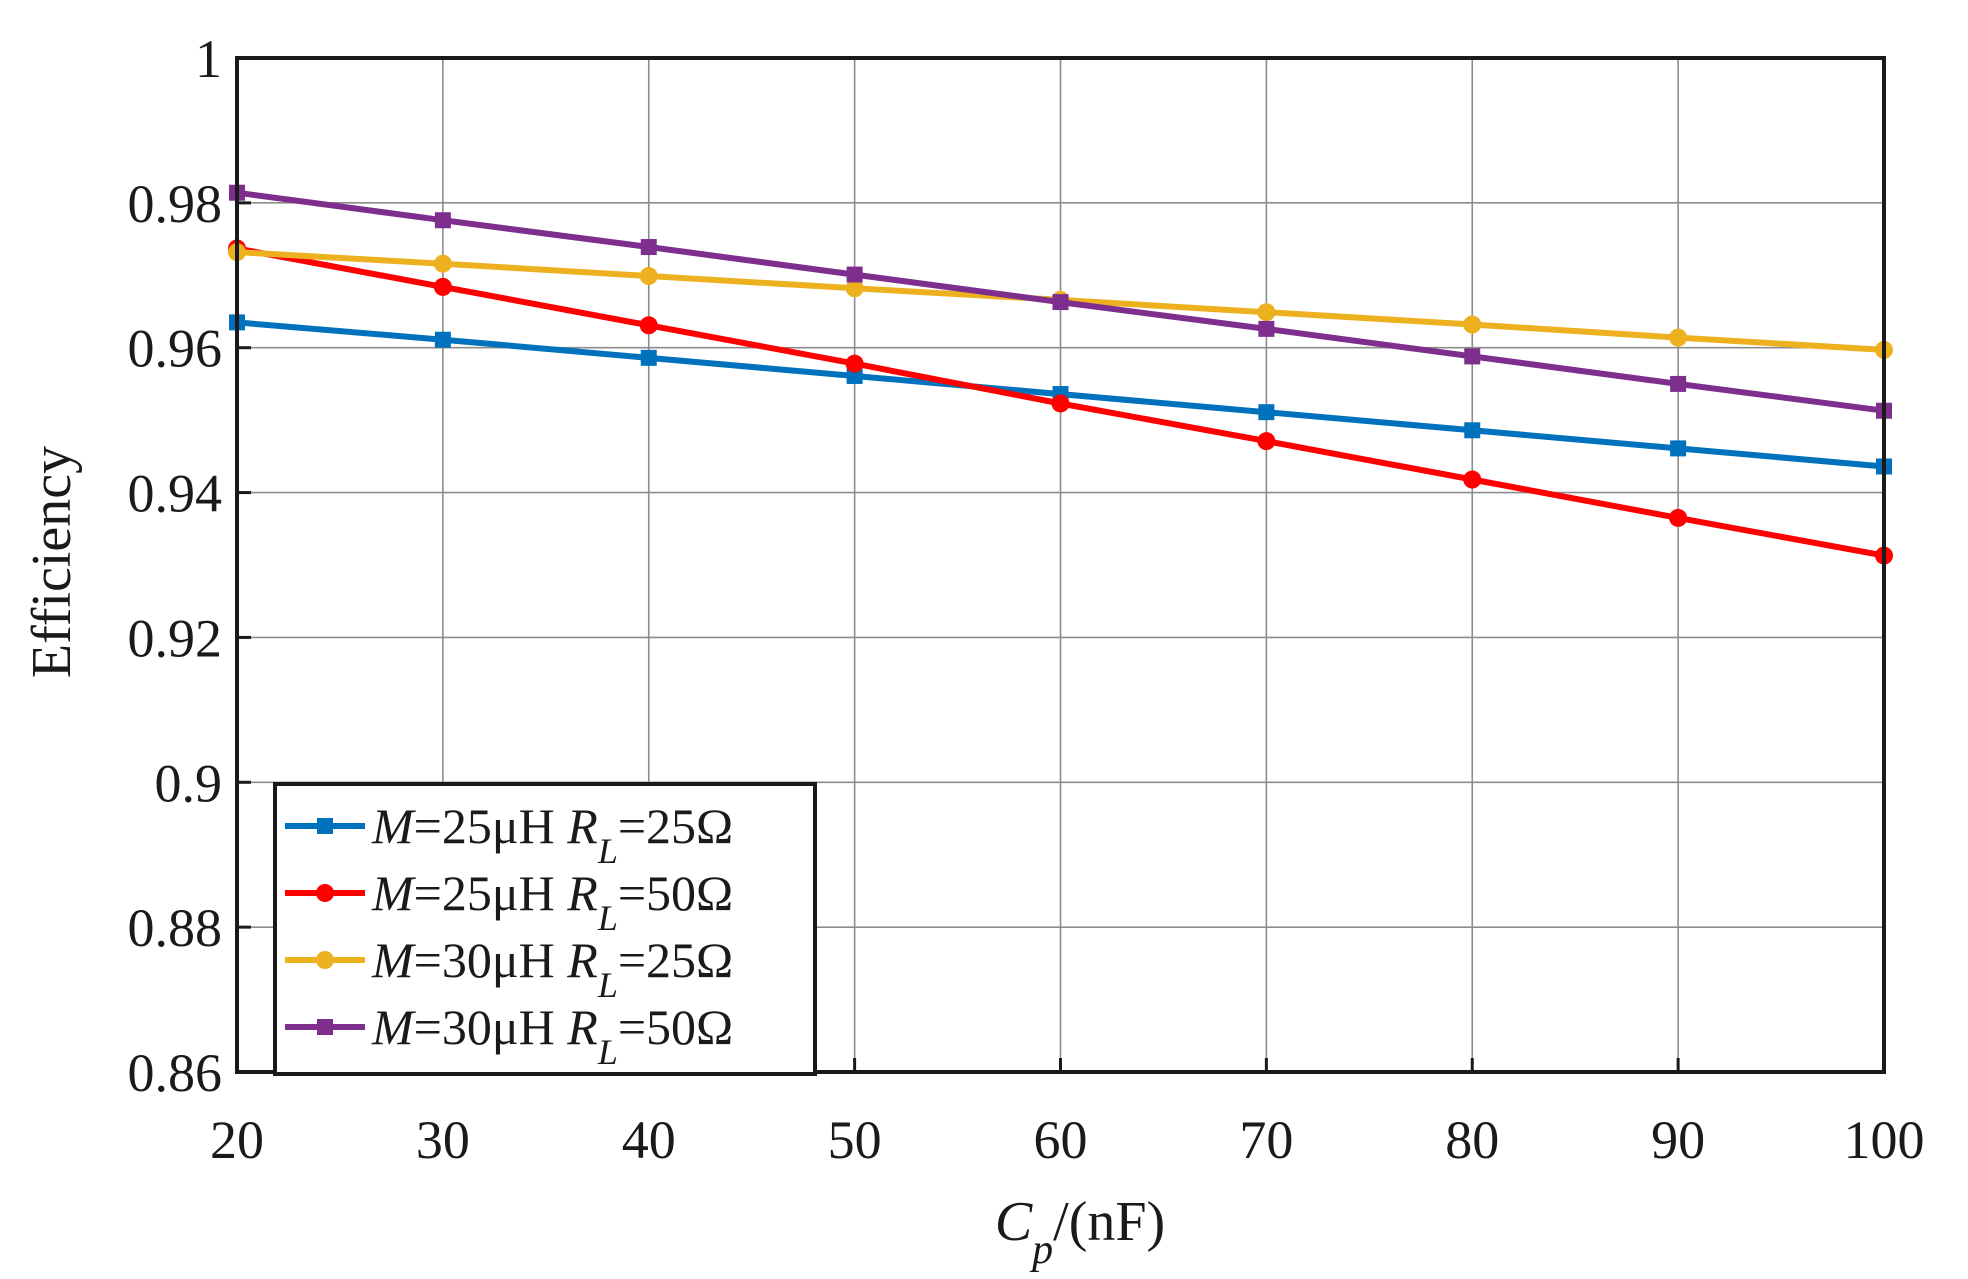 This screenshot has height=1279, width=1968. What do you see at coordinates (175, 928) in the screenshot?
I see `y-tick-label: 0.88` at bounding box center [175, 928].